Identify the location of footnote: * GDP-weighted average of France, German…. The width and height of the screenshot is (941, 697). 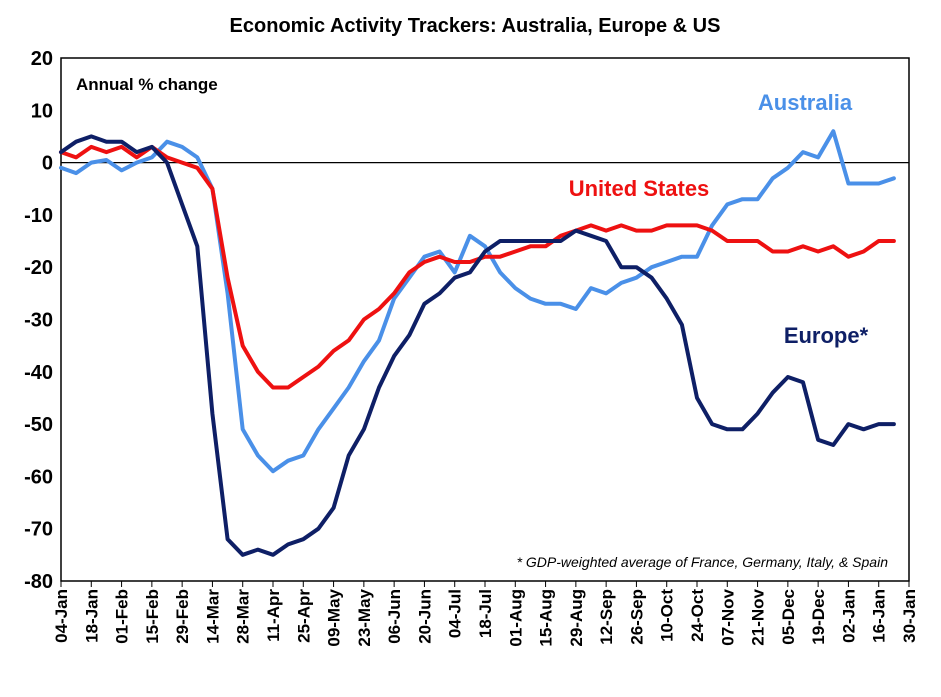
(703, 562).